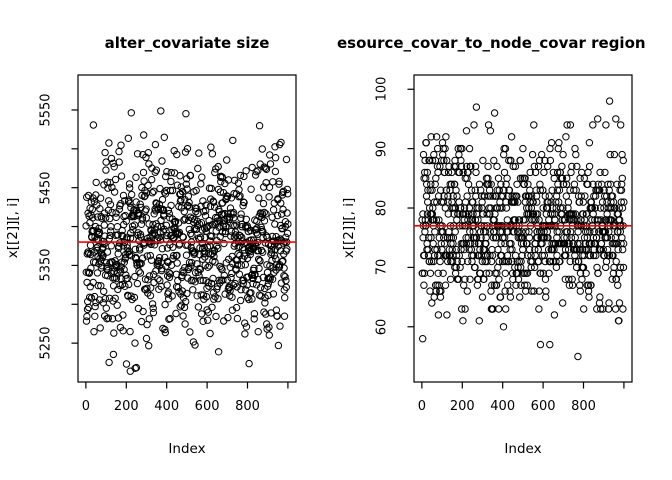 This screenshot has width=672, height=480. I want to click on y-tick-label: 100, so click(382, 89).